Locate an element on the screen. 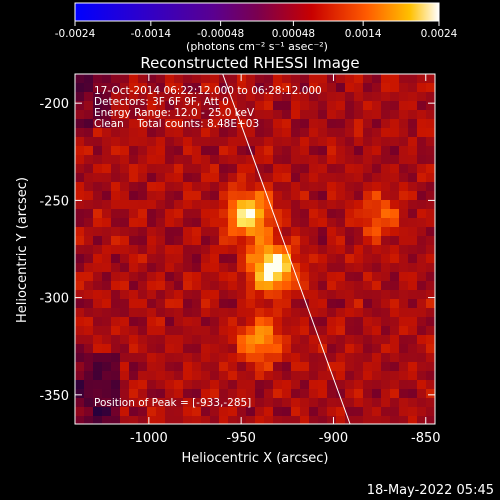 This screenshot has height=500, width=500. detectors-label: Detectors: 3F 6F 9F, Att 0 is located at coordinates (161, 102).